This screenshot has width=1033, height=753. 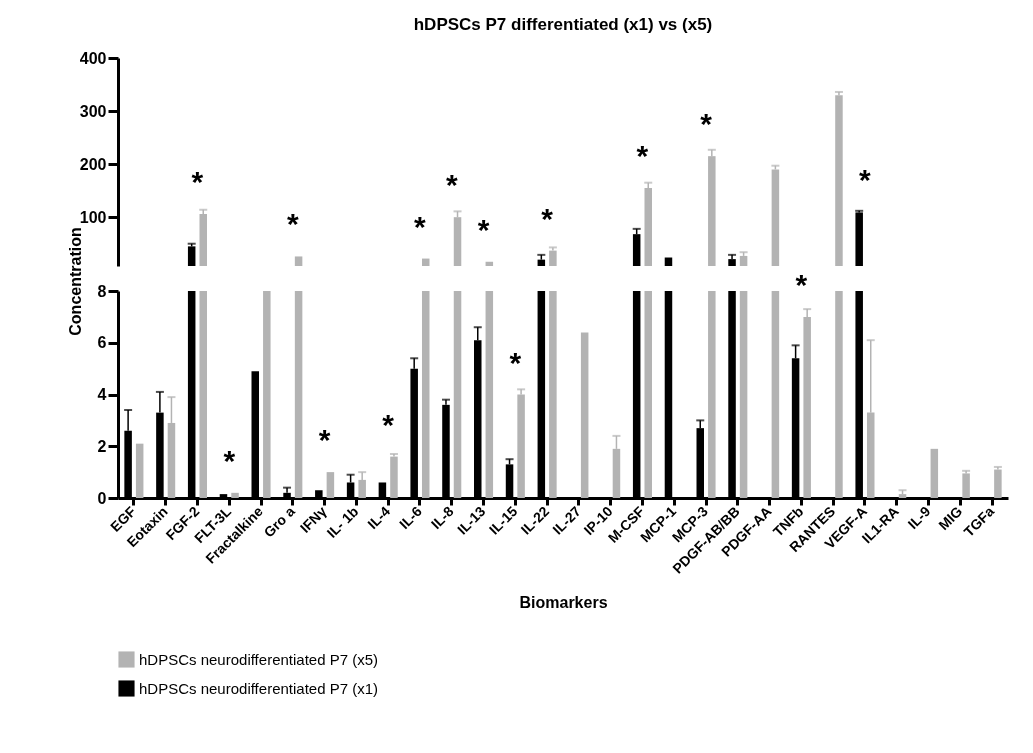 I want to click on x-tick-label: IL-6, so click(x=411, y=517).